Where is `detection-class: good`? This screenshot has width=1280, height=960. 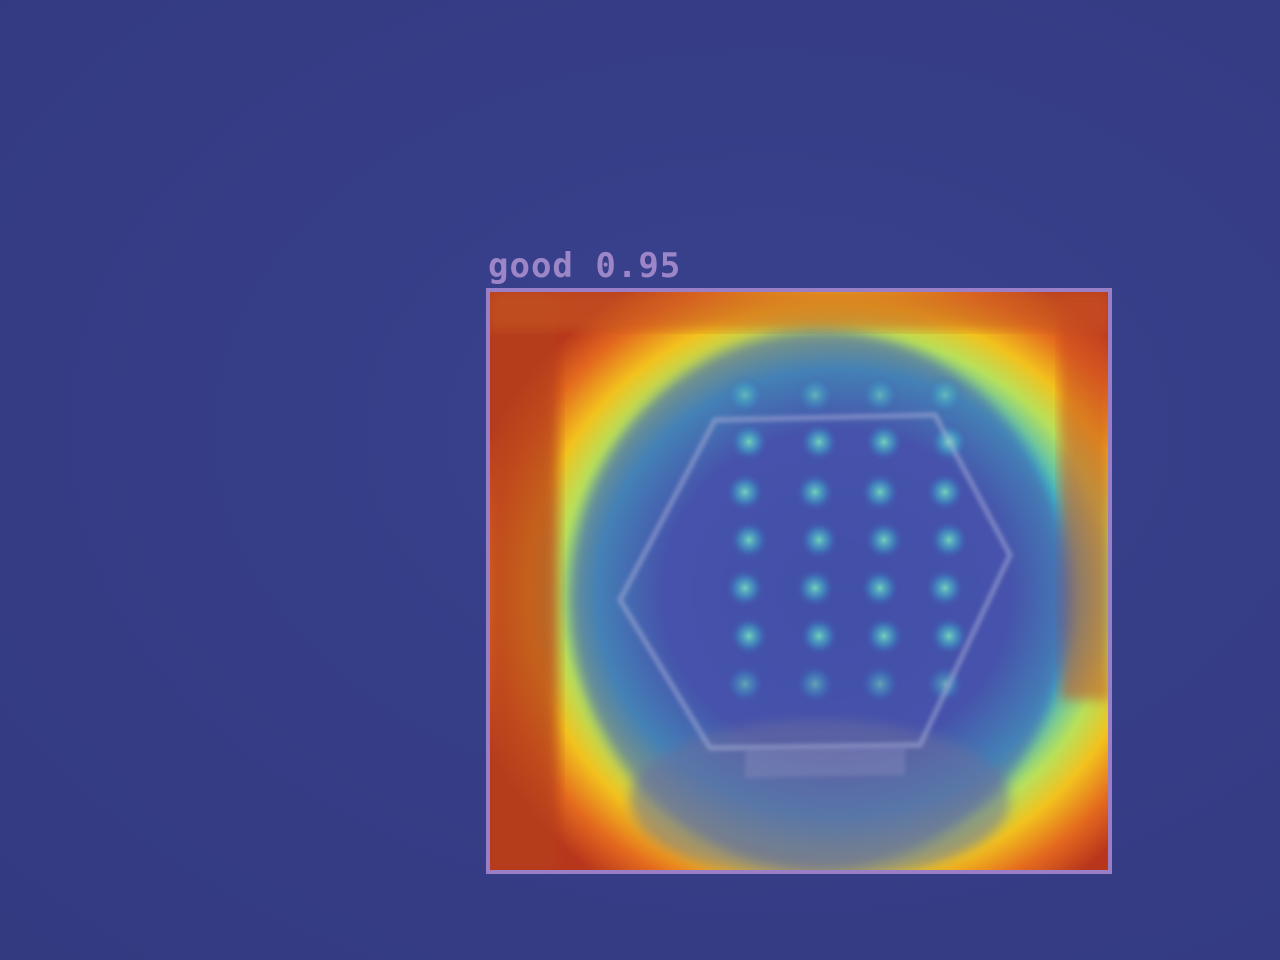
detection-class: good is located at coordinates (531, 266).